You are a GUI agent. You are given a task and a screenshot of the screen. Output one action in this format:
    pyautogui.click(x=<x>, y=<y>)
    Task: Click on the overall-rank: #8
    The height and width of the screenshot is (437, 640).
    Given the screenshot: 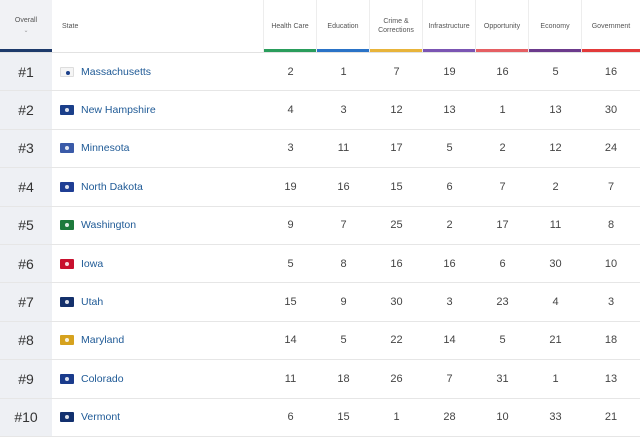 What is the action you would take?
    pyautogui.click(x=26, y=340)
    